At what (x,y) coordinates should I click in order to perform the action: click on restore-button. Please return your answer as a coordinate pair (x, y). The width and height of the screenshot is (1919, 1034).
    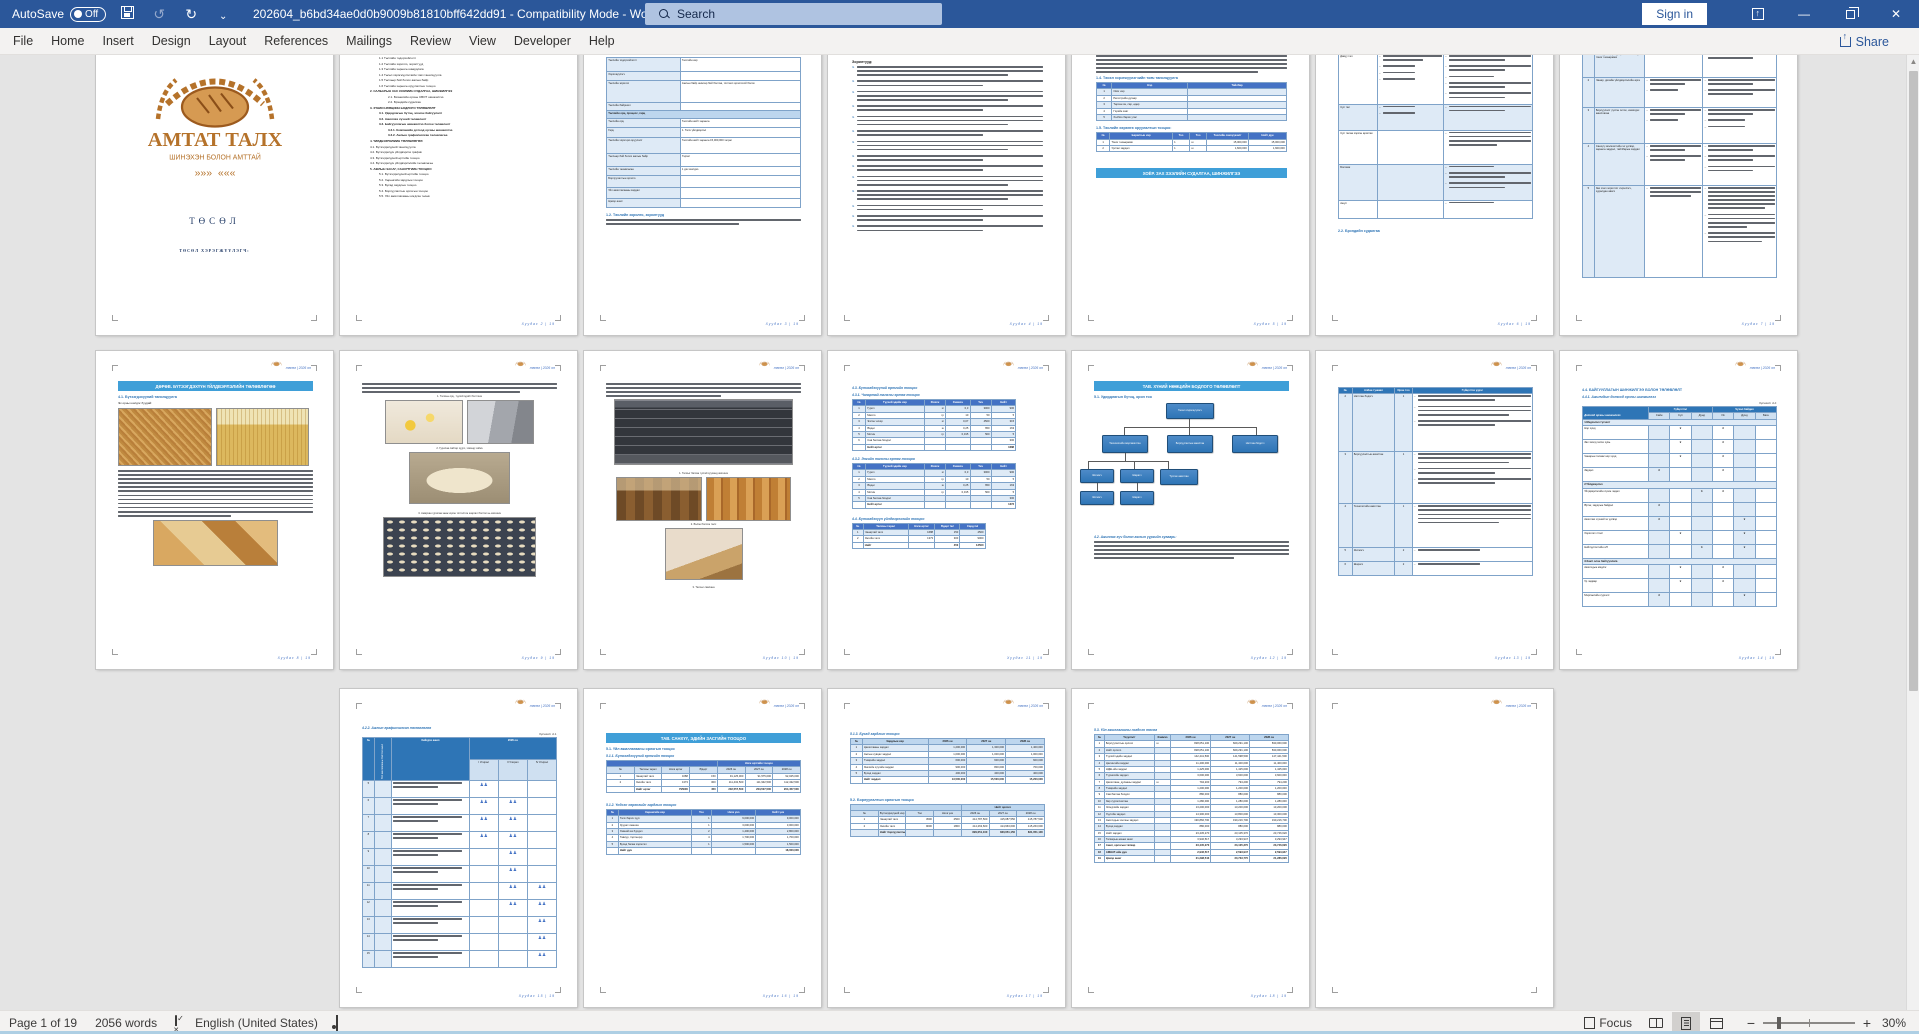
    Looking at the image, I should click on (1850, 14).